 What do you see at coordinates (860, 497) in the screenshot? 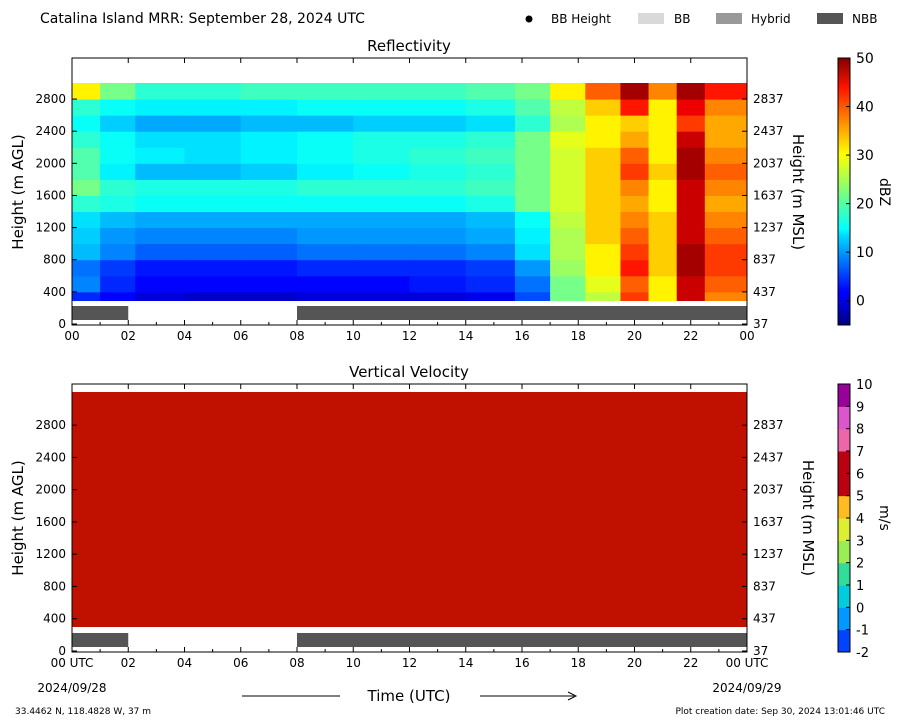
I see `colorbar-tick-label: 5` at bounding box center [860, 497].